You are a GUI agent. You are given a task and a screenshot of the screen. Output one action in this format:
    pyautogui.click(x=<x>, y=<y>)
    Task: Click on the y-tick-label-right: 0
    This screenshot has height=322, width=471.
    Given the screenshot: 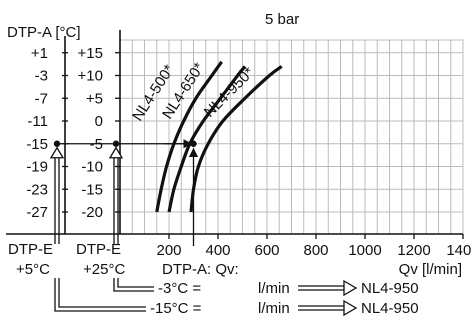 What is the action you would take?
    pyautogui.click(x=99, y=121)
    